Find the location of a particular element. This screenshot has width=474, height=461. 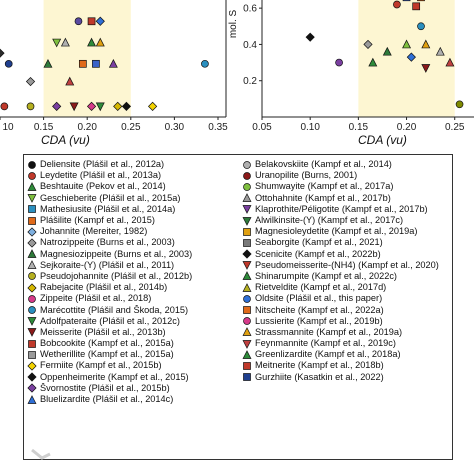

y-tick-label: 0.4 is located at coordinates (250, 45).